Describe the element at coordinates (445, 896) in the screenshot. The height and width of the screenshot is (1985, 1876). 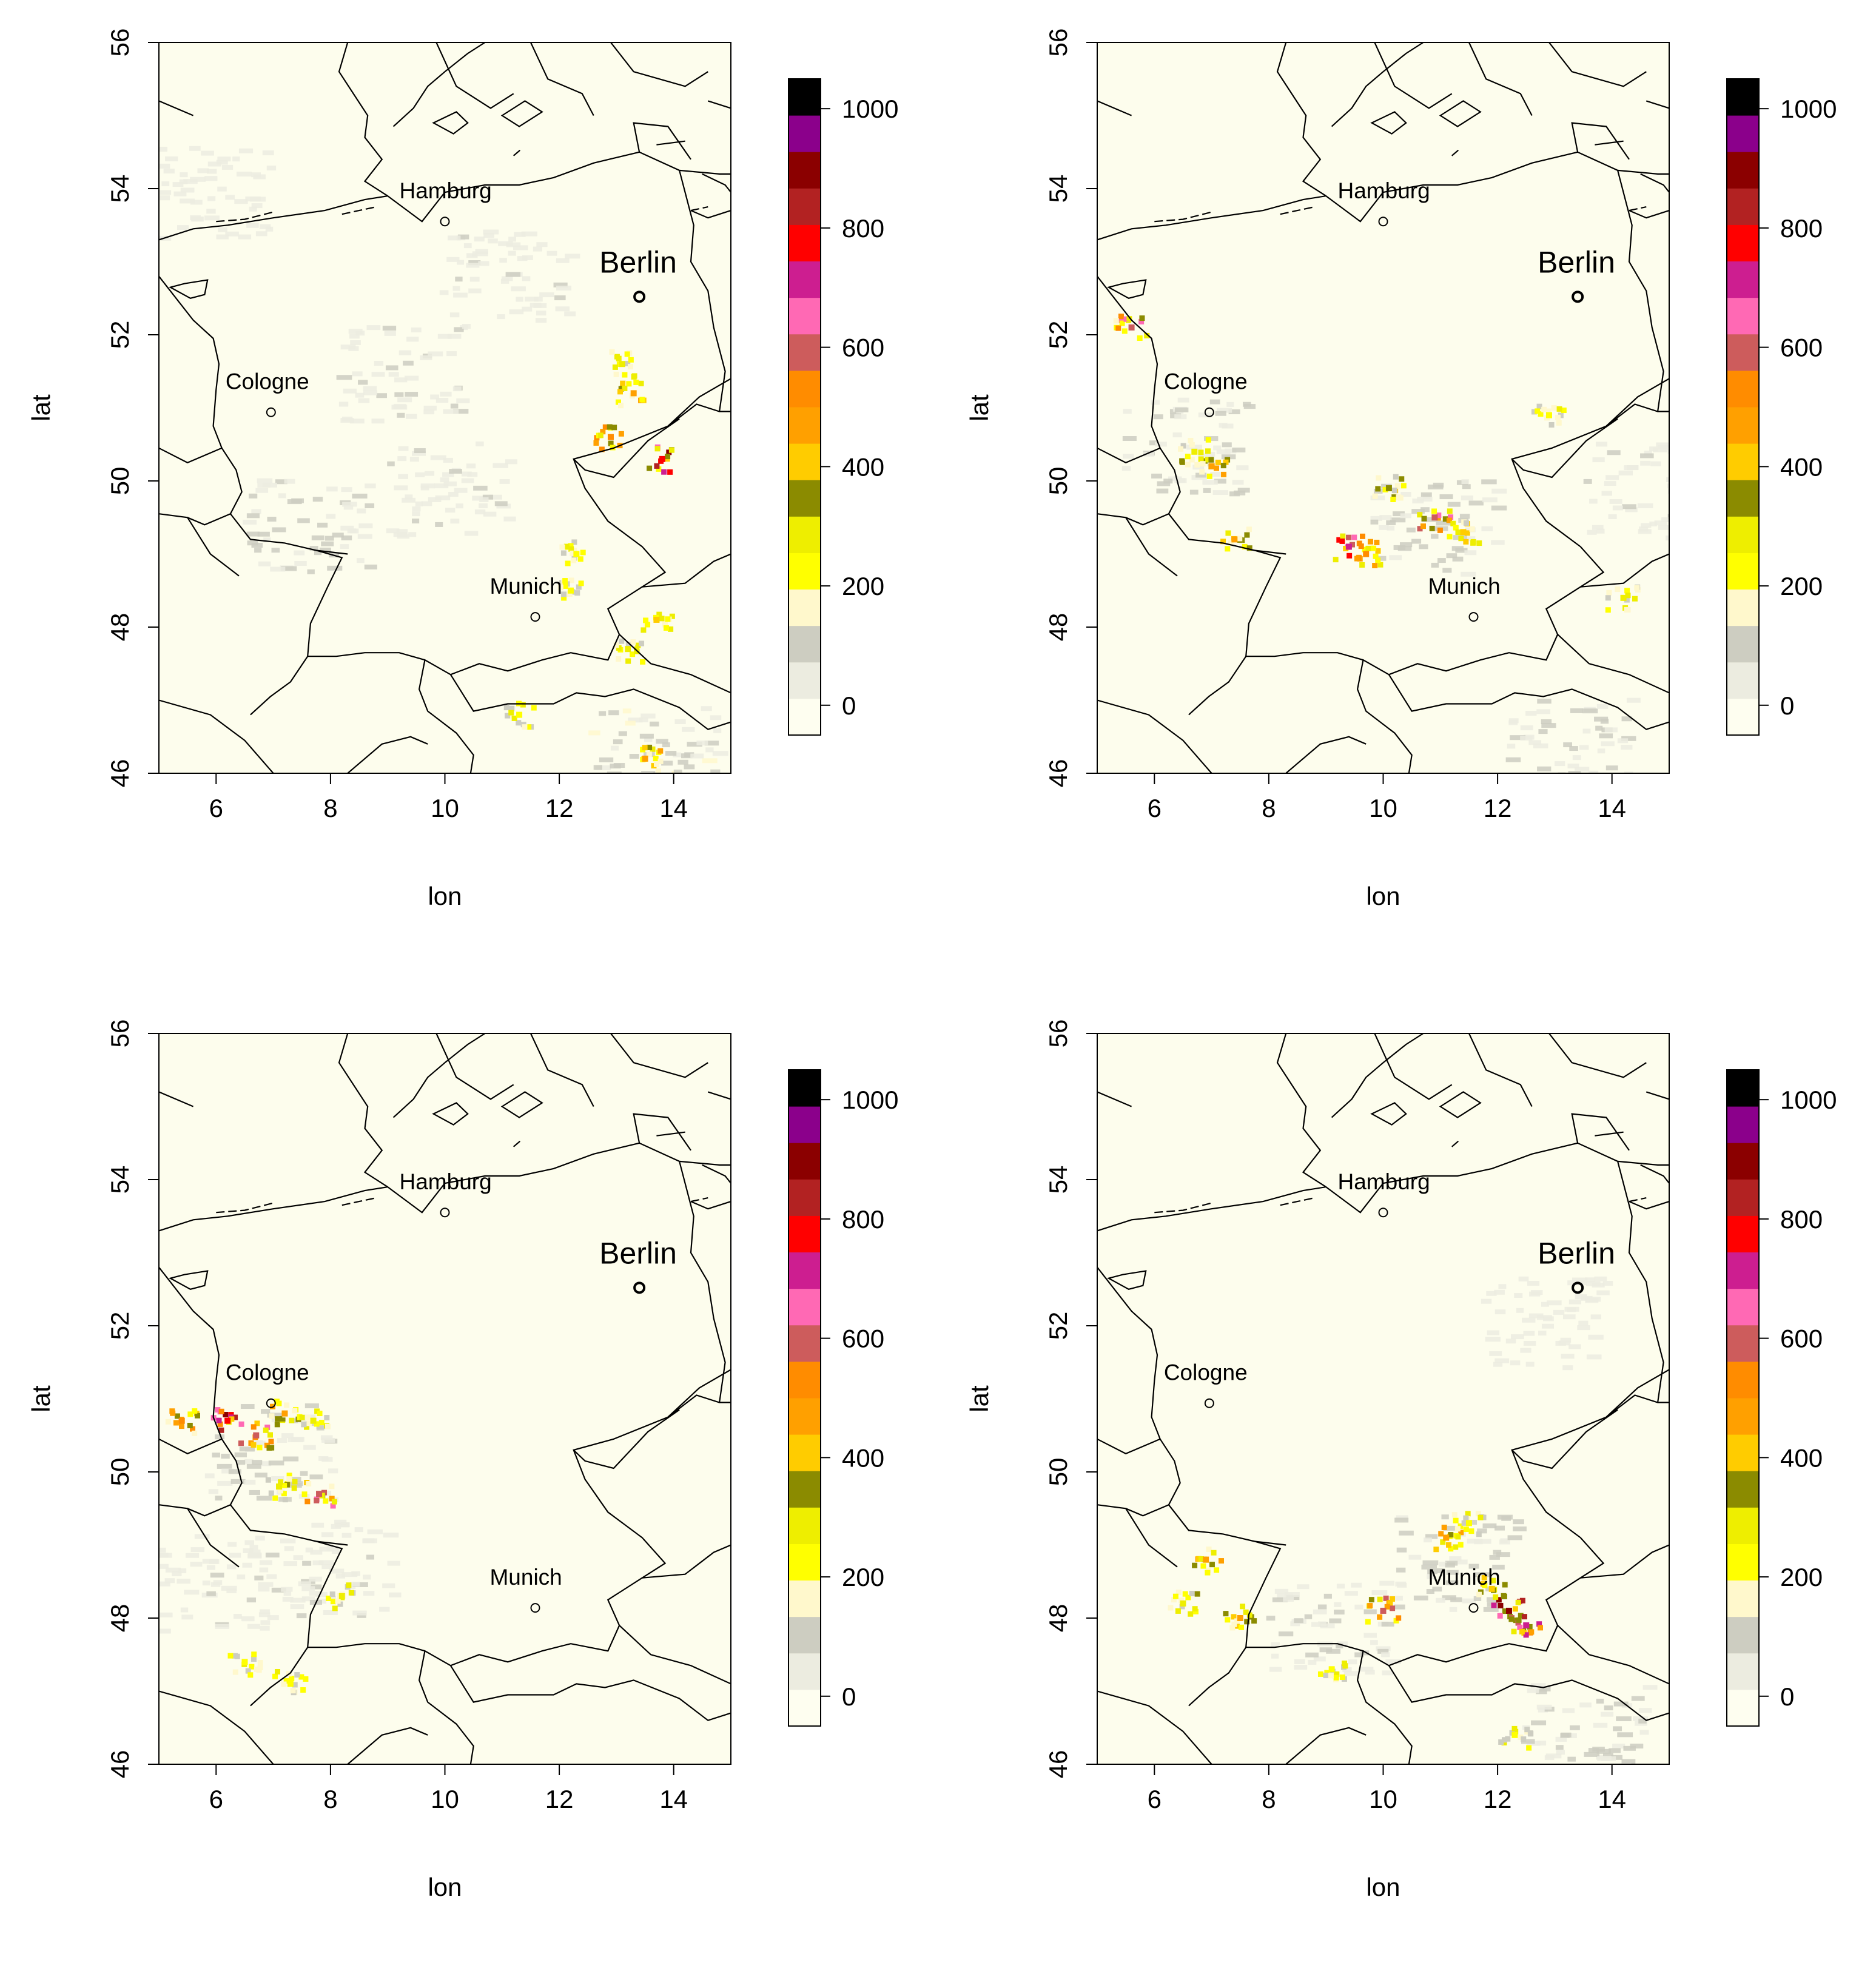
I see `x-axis-label: lon` at that location.